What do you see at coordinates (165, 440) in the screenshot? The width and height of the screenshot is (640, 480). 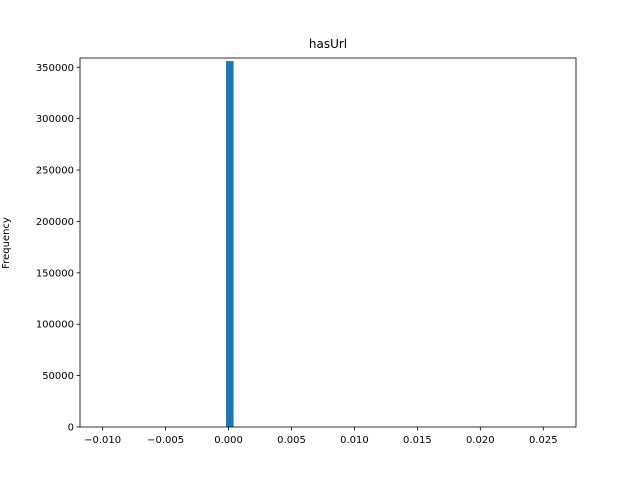 I see `x-tick-label: −0.005` at bounding box center [165, 440].